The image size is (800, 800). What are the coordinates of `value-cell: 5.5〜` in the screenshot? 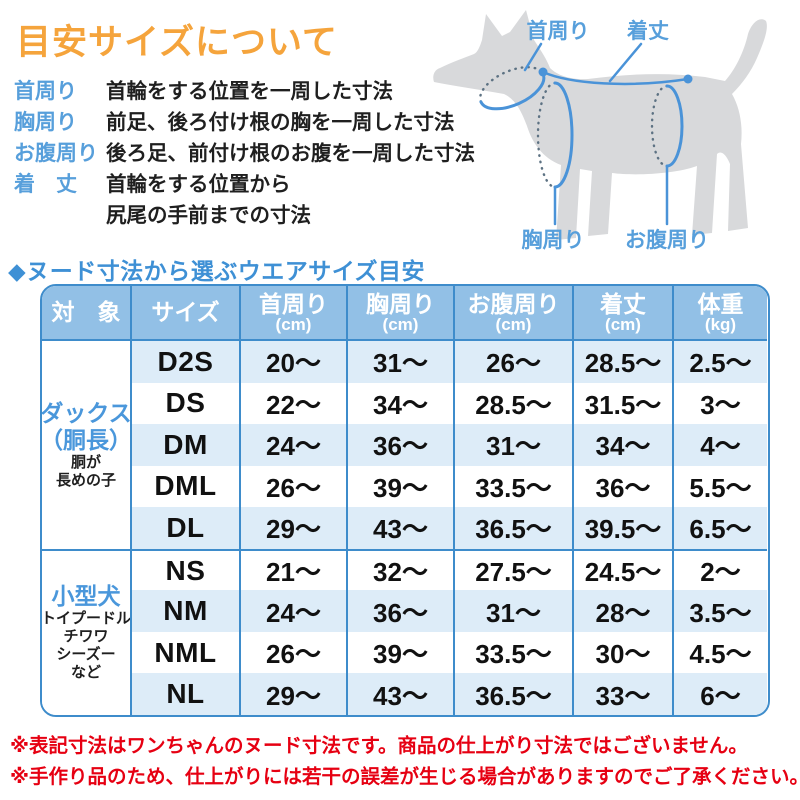 It's located at (719, 486).